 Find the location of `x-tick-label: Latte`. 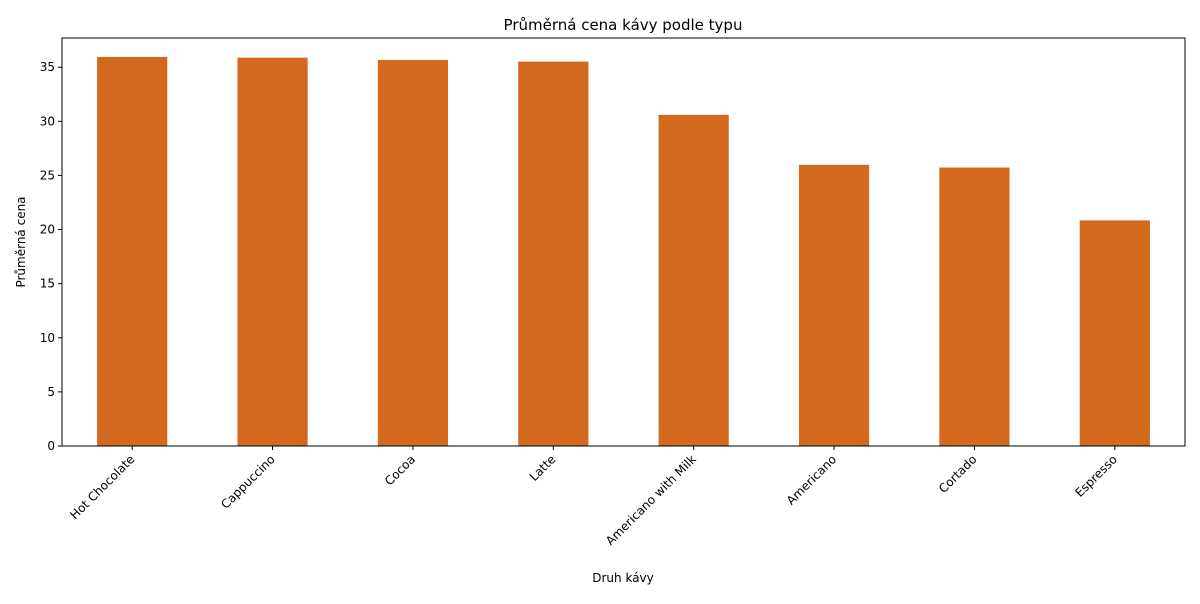

x-tick-label: Latte is located at coordinates (543, 468).